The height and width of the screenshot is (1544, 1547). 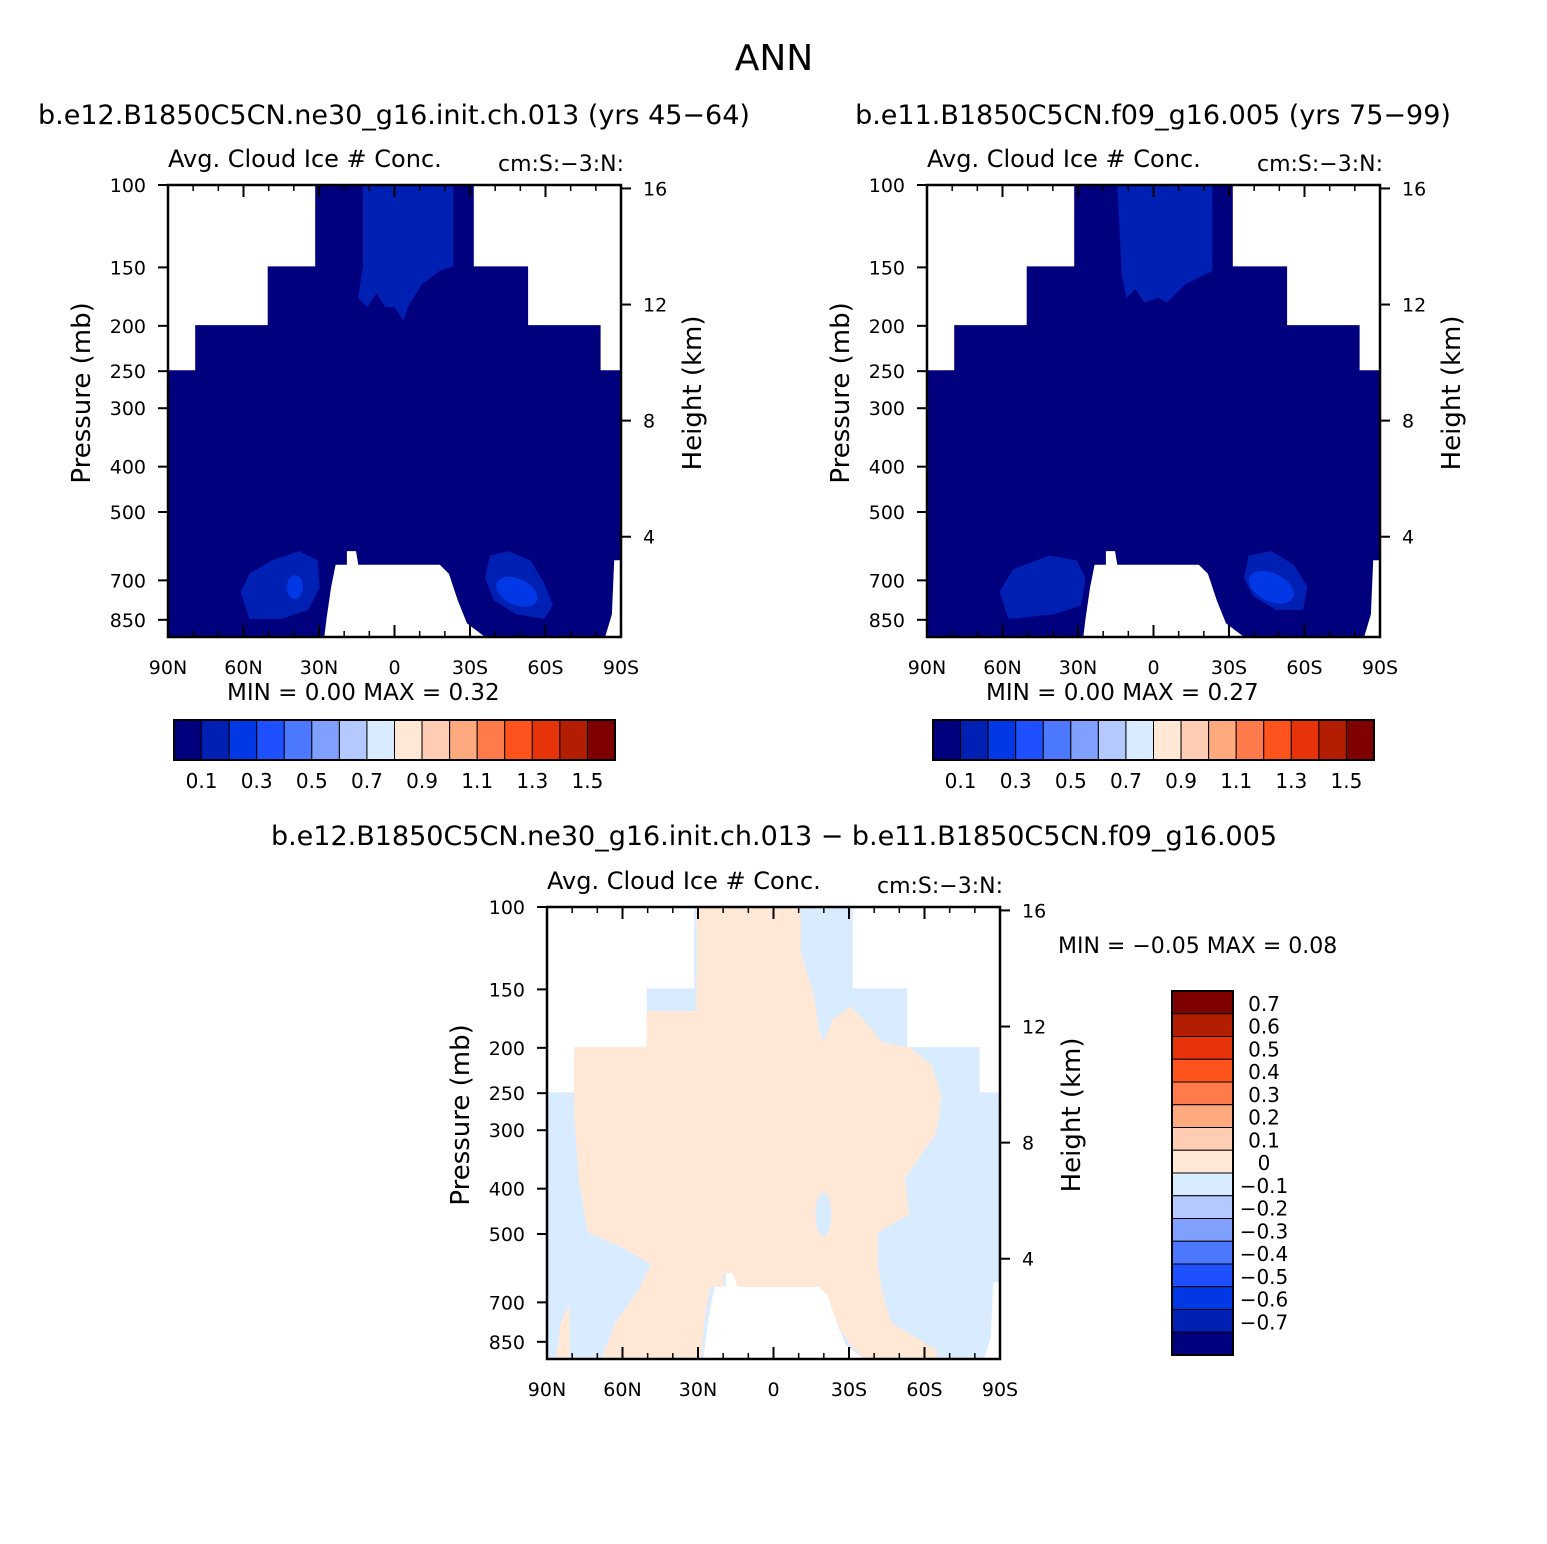 I want to click on field-mask, so click(x=394, y=411).